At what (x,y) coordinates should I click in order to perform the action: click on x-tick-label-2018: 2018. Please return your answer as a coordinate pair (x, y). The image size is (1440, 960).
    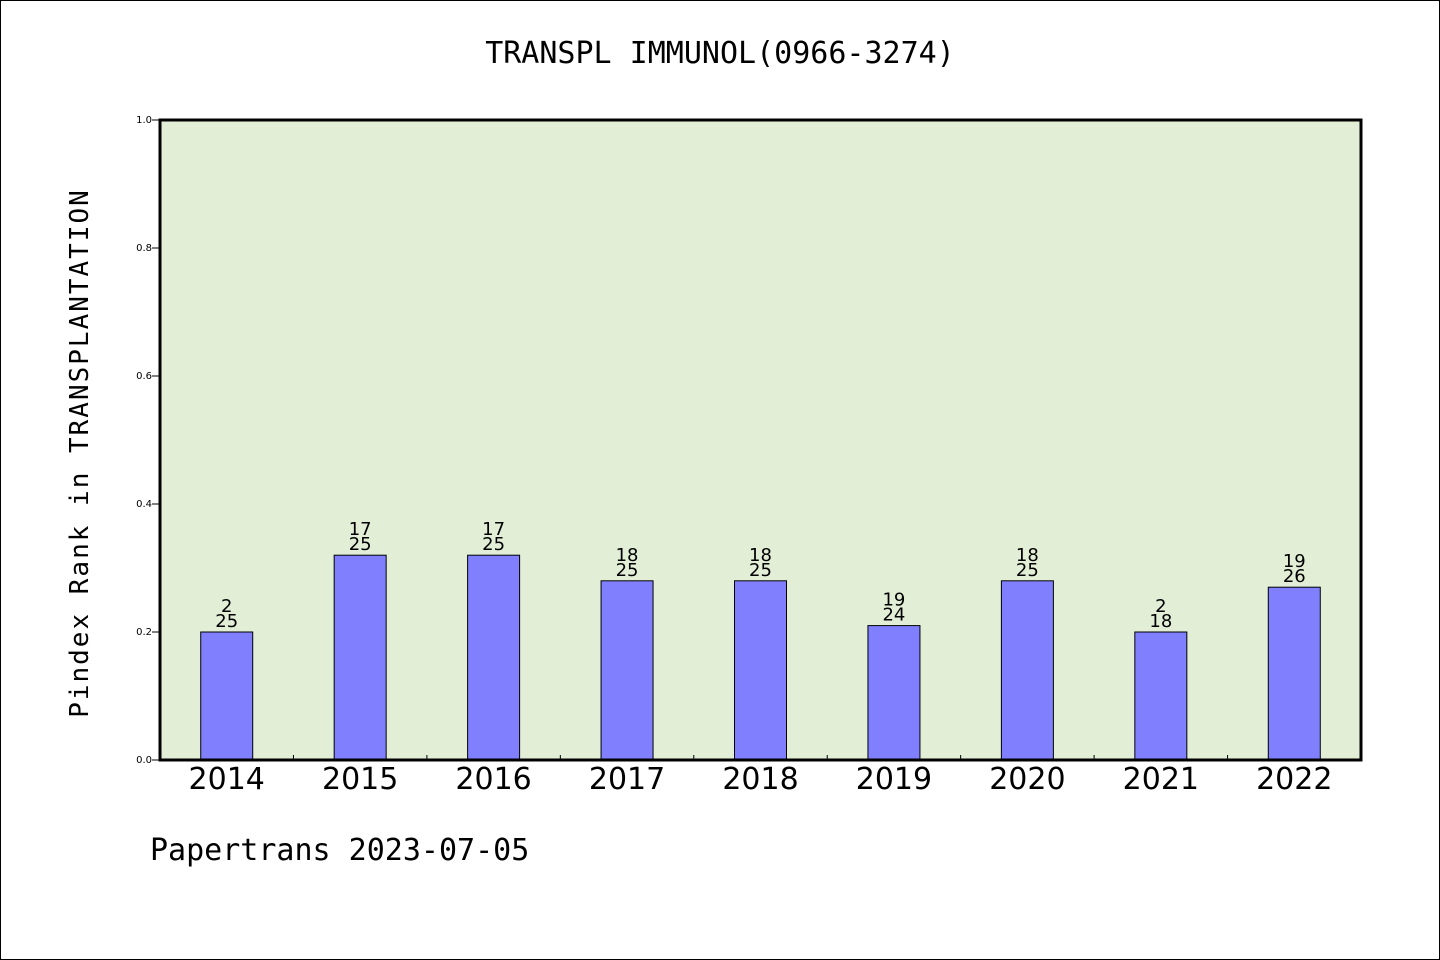
    Looking at the image, I should click on (760, 779).